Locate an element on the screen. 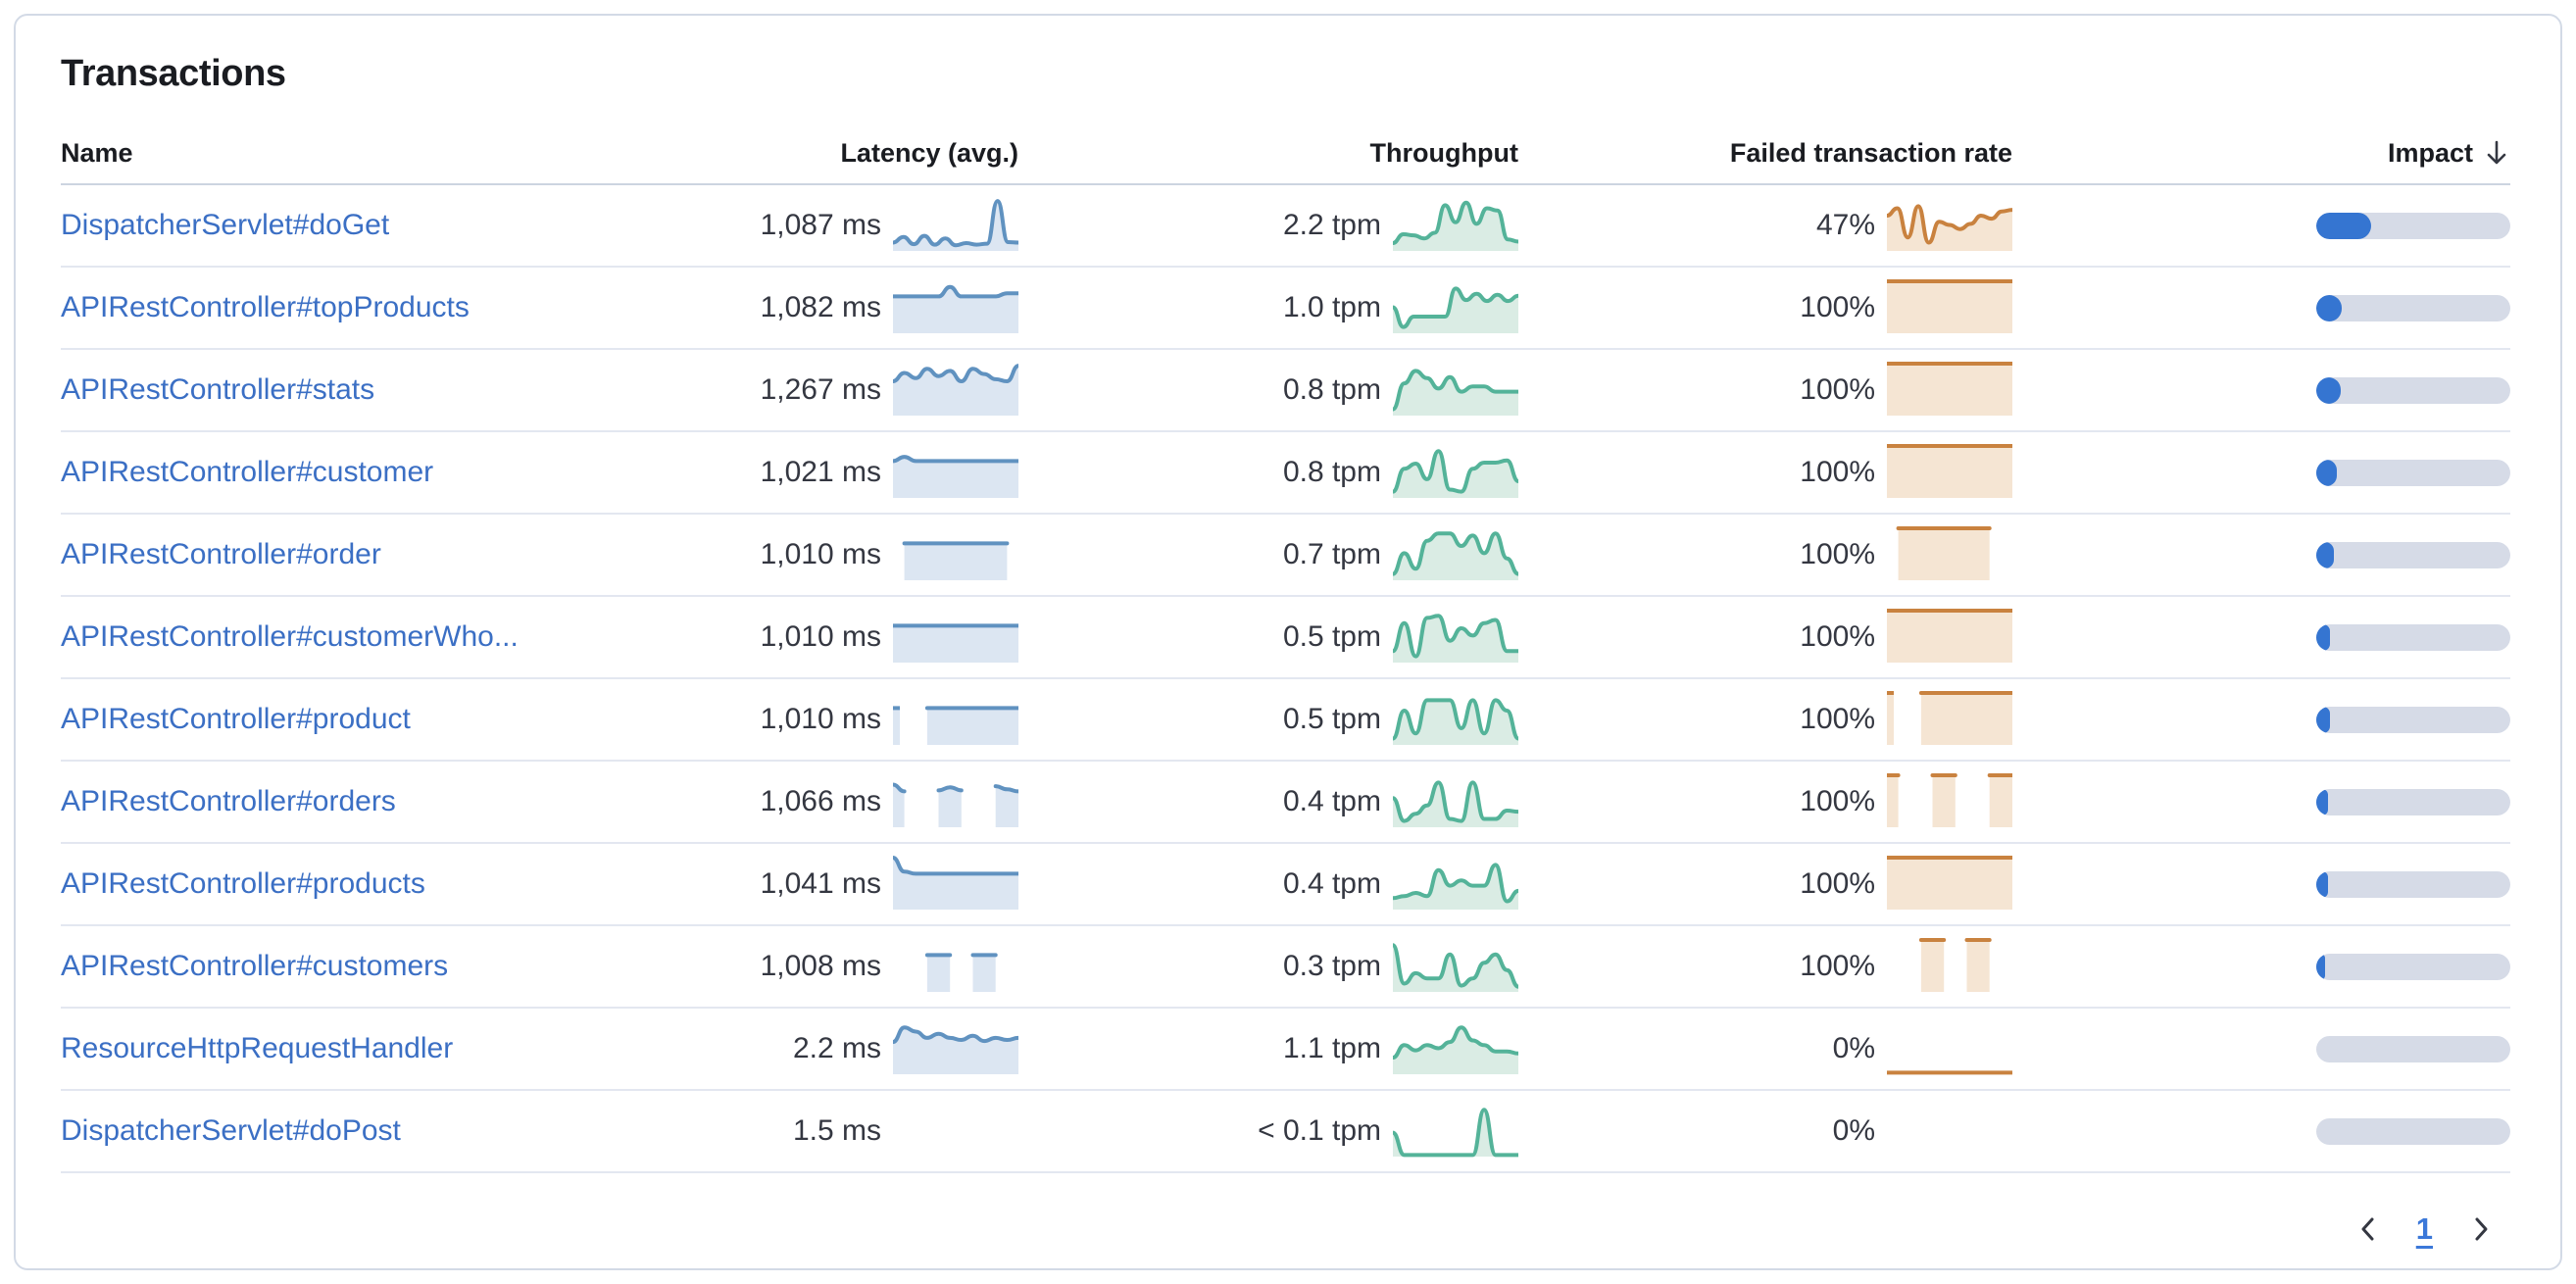 The height and width of the screenshot is (1284, 2576). transaction-name-link: APIRestController#topProducts is located at coordinates (265, 307).